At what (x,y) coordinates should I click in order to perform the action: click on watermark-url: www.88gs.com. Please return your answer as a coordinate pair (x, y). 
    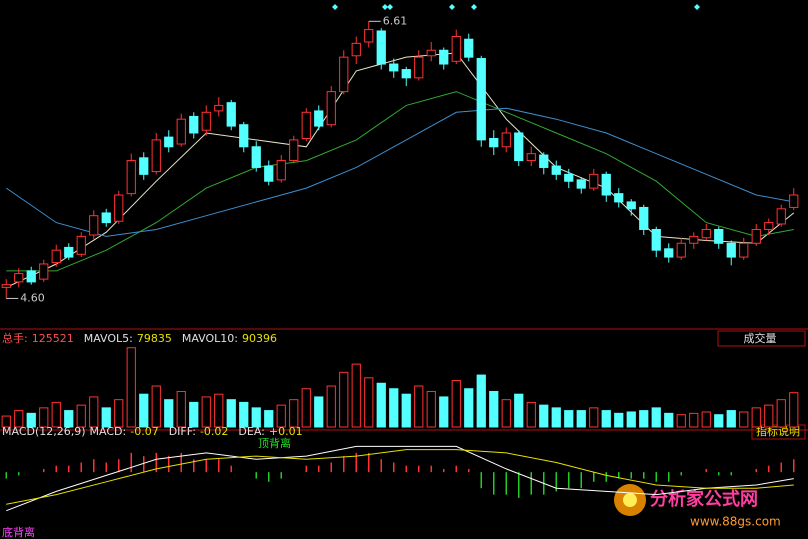
    Looking at the image, I should click on (735, 522).